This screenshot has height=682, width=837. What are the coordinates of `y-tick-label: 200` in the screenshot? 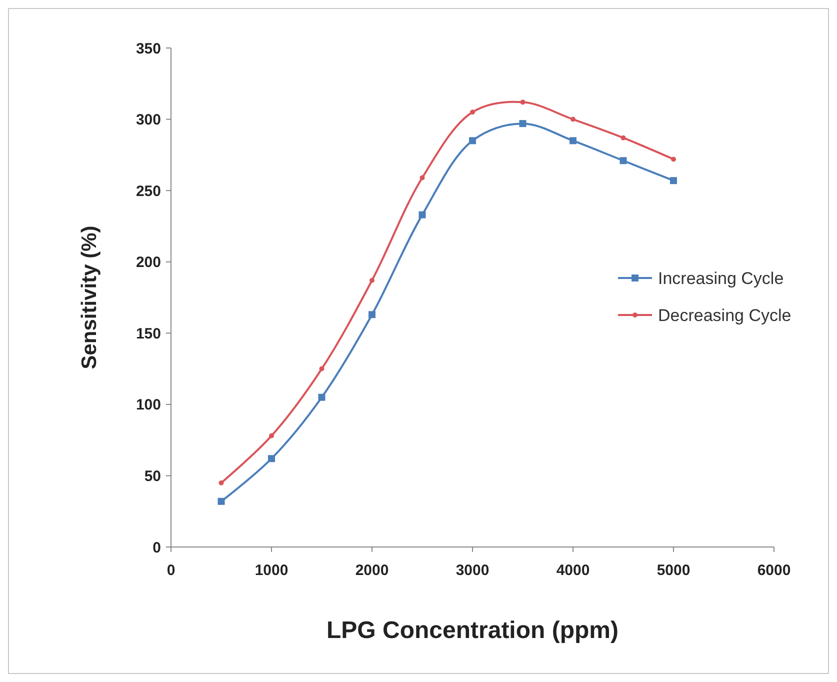 It's located at (148, 263).